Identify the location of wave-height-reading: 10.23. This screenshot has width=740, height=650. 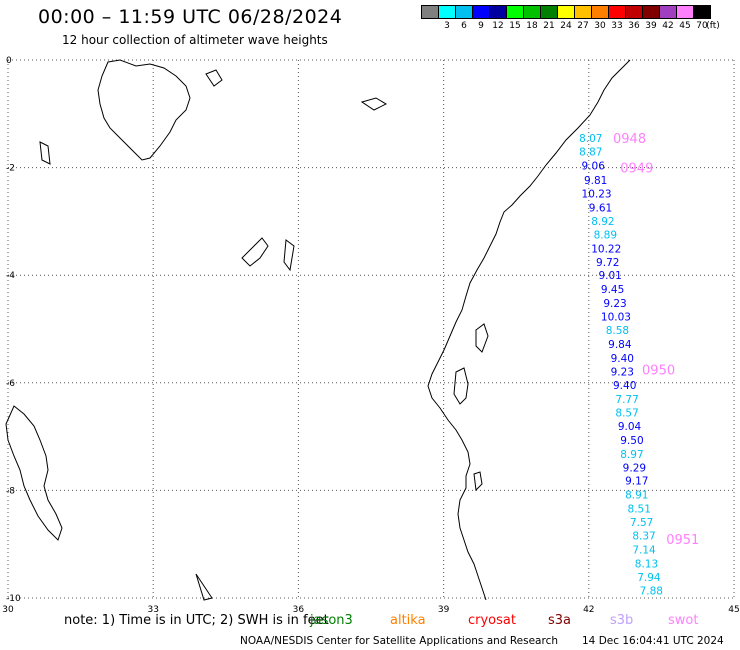
(597, 194).